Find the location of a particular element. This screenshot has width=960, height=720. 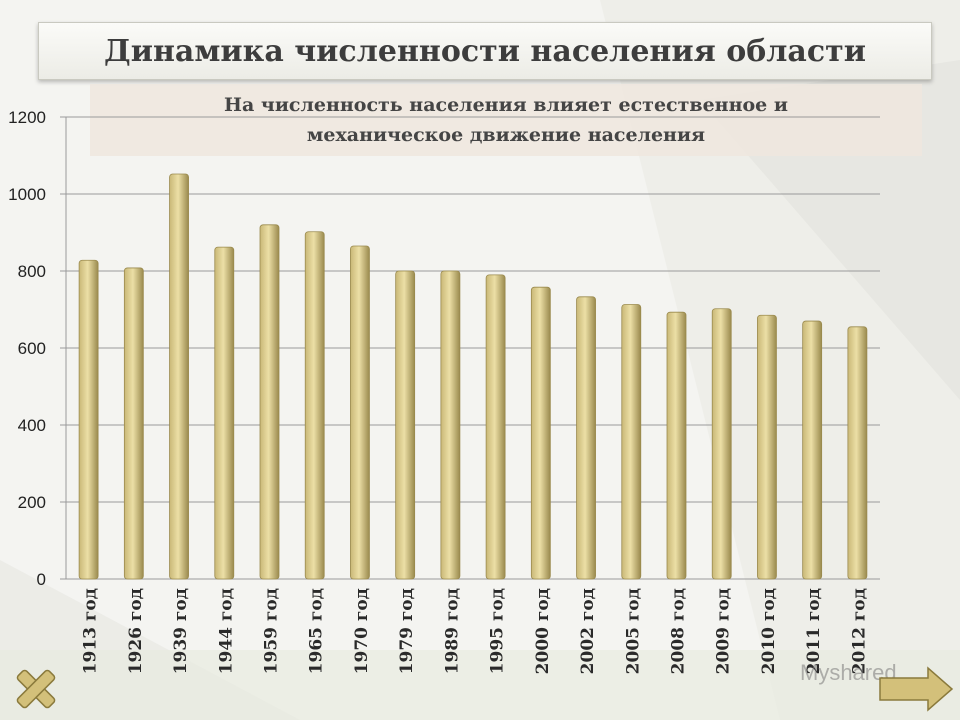

y-tick-label: 600 is located at coordinates (32, 348).